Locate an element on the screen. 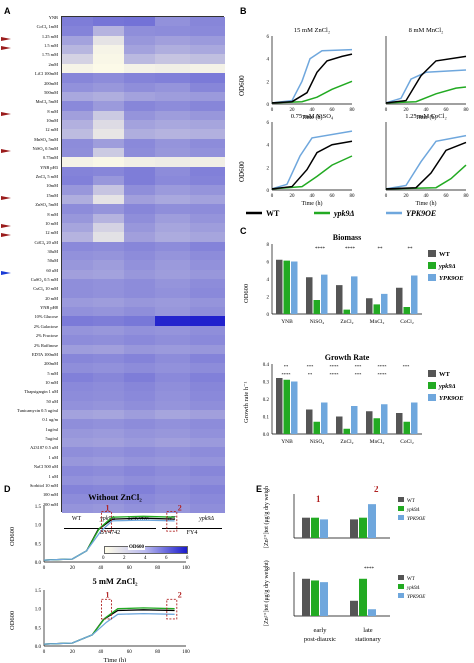 Image resolution: width=474 pixels, height=663 pixels. panel-d-xtick: 0 is located at coordinates (44, 568).